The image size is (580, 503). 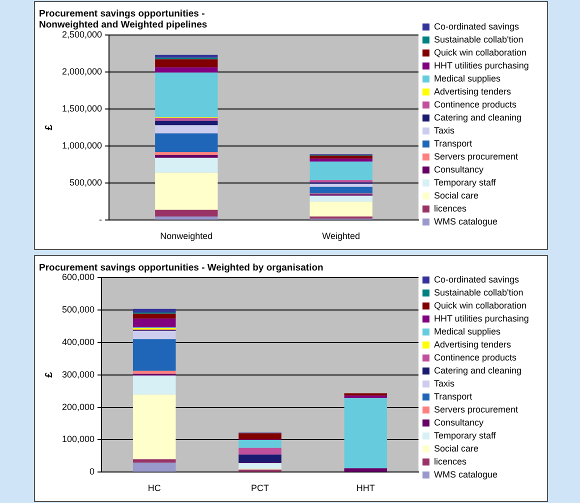 I want to click on y-tick-label: 1,000,000, so click(x=82, y=145).